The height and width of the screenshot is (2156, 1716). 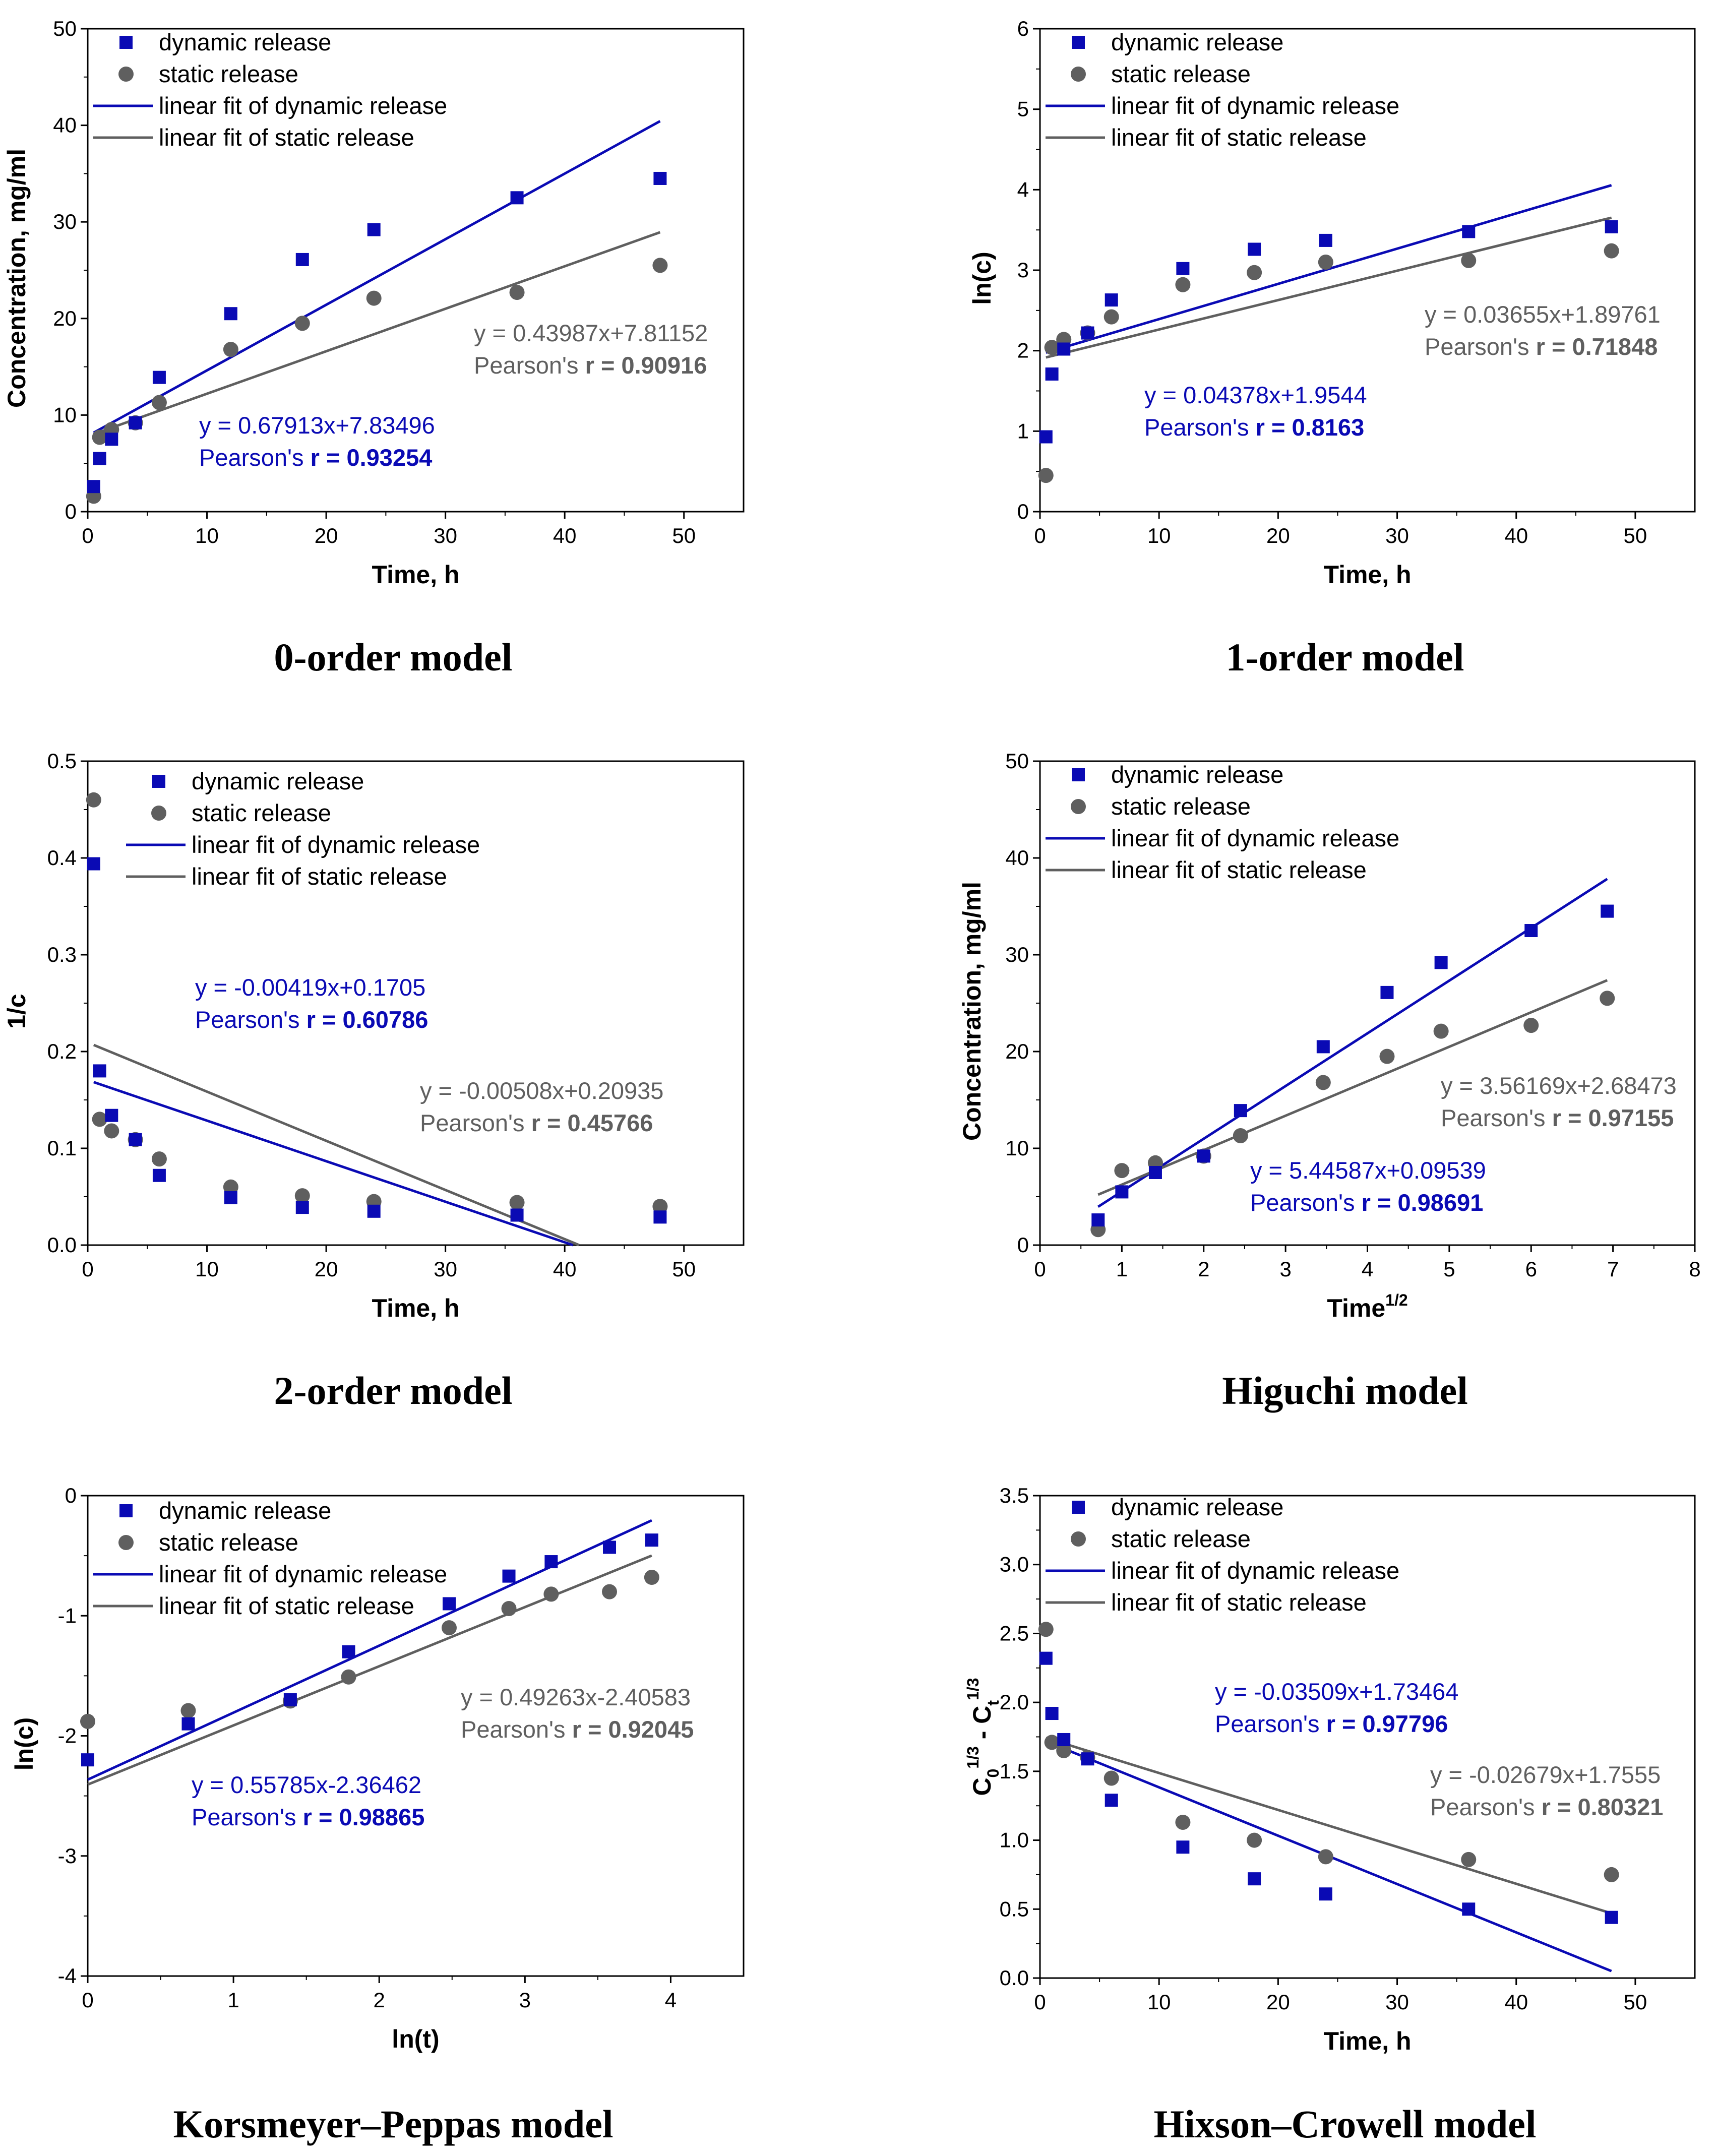 What do you see at coordinates (1017, 761) in the screenshot?
I see `y-tick-label: 50` at bounding box center [1017, 761].